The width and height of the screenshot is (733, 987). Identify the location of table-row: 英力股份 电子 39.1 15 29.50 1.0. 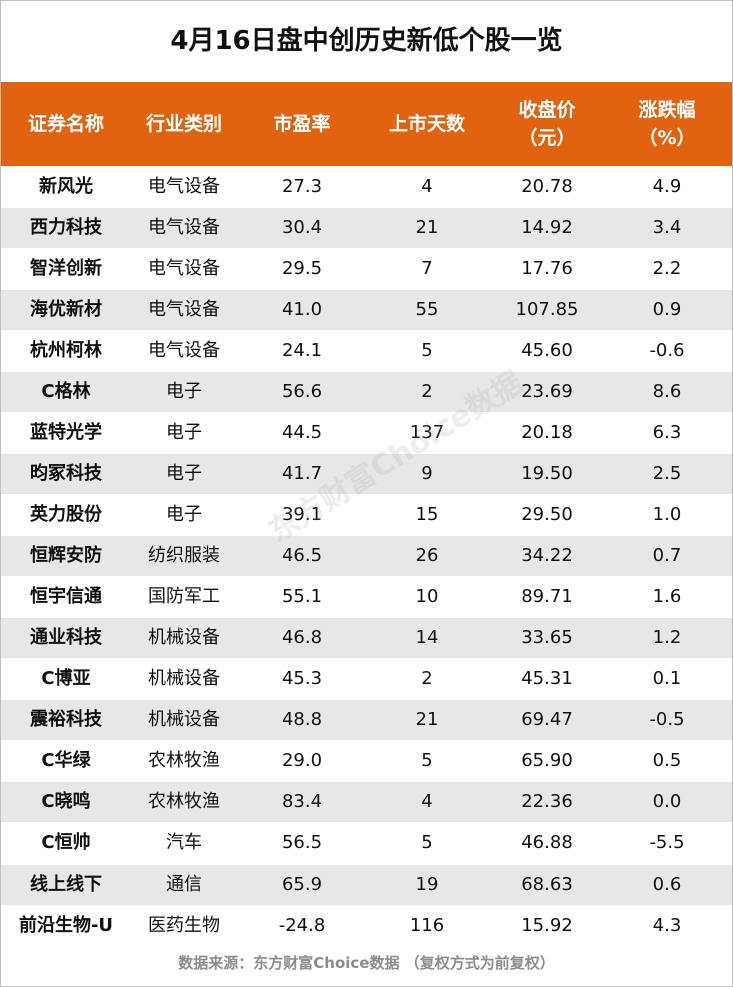
(366, 514).